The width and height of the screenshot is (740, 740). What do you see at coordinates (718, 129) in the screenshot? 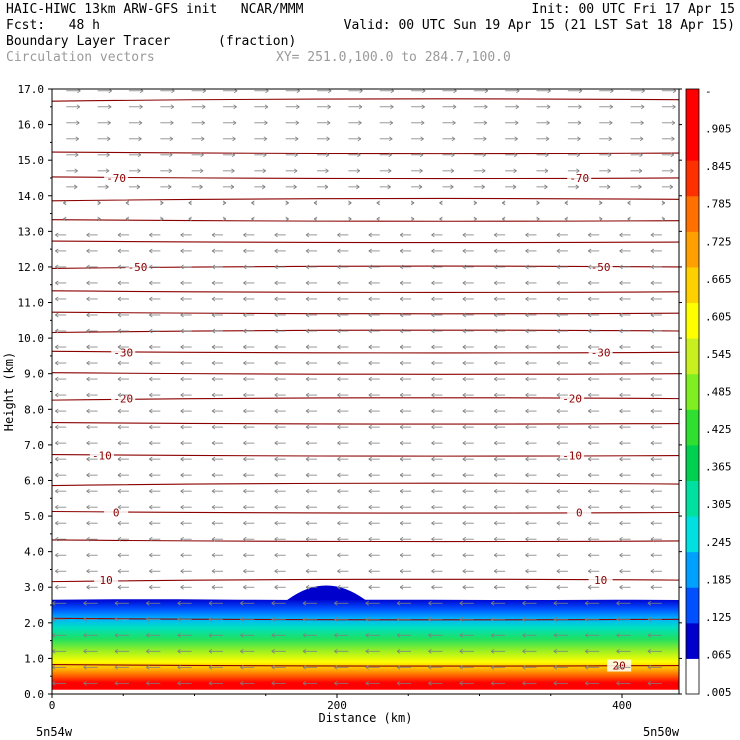
I see `colorbar-label: .905` at bounding box center [718, 129].